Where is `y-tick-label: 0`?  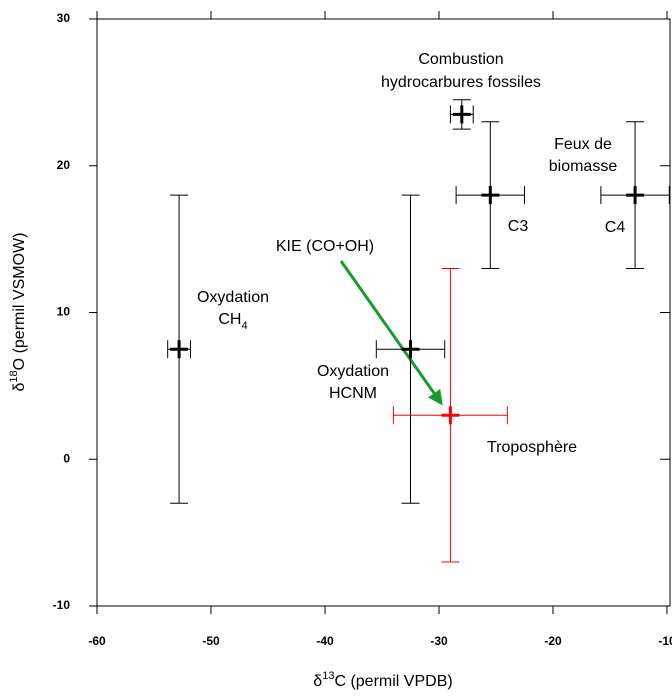
y-tick-label: 0 is located at coordinates (66, 458).